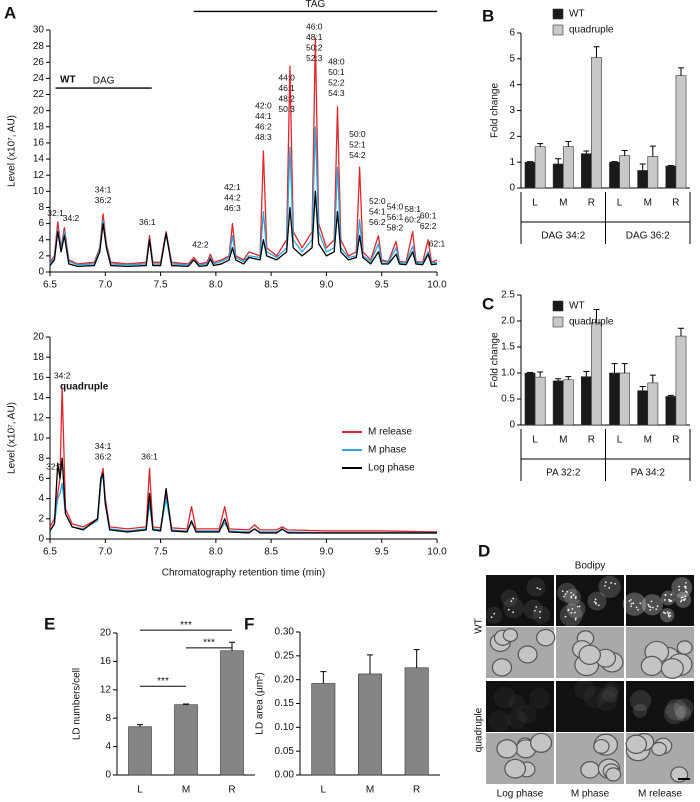 This screenshot has height=802, width=700. What do you see at coordinates (39, 377) in the screenshot?
I see `y-tick-label: 16` at bounding box center [39, 377].